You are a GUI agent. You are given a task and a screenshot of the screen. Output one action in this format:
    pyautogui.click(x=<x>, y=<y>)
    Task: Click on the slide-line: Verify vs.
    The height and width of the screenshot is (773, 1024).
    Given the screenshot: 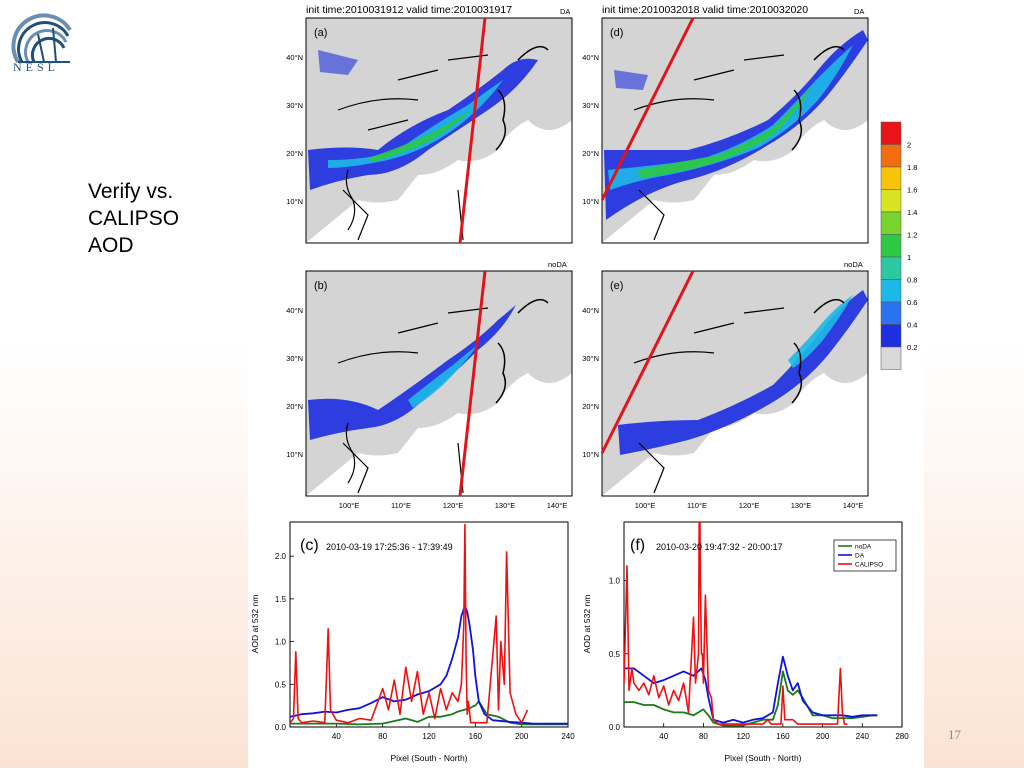 What is the action you would take?
    pyautogui.click(x=131, y=191)
    